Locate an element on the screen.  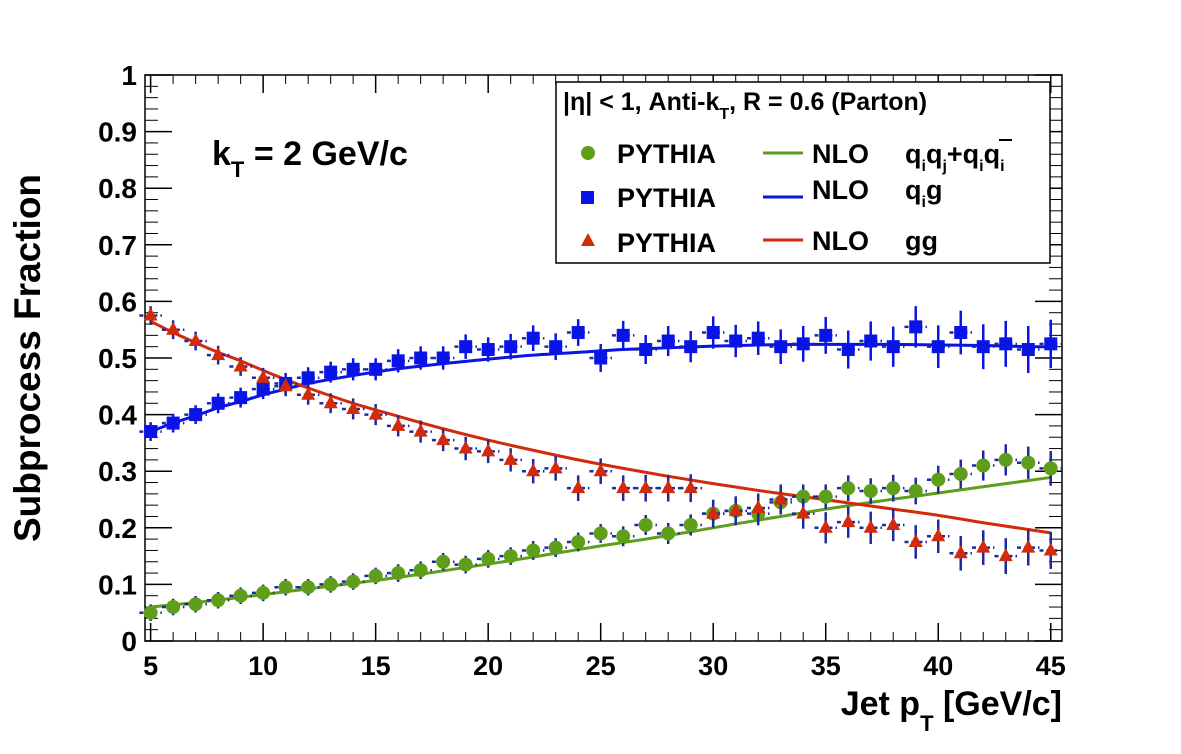
kt-annotation-rest: = 2 GeV/c is located at coordinates (326, 154).